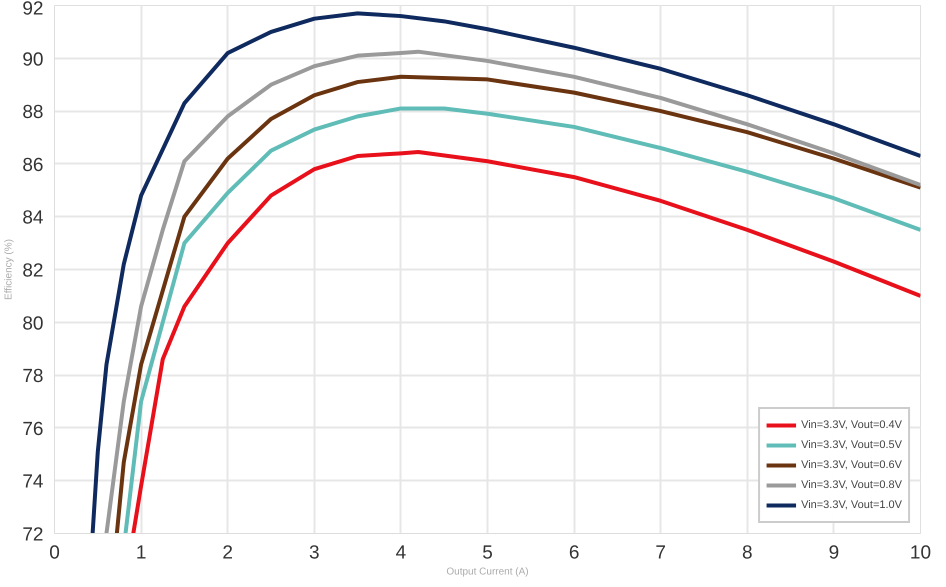  I want to click on x-tick-label: 5, so click(487, 553).